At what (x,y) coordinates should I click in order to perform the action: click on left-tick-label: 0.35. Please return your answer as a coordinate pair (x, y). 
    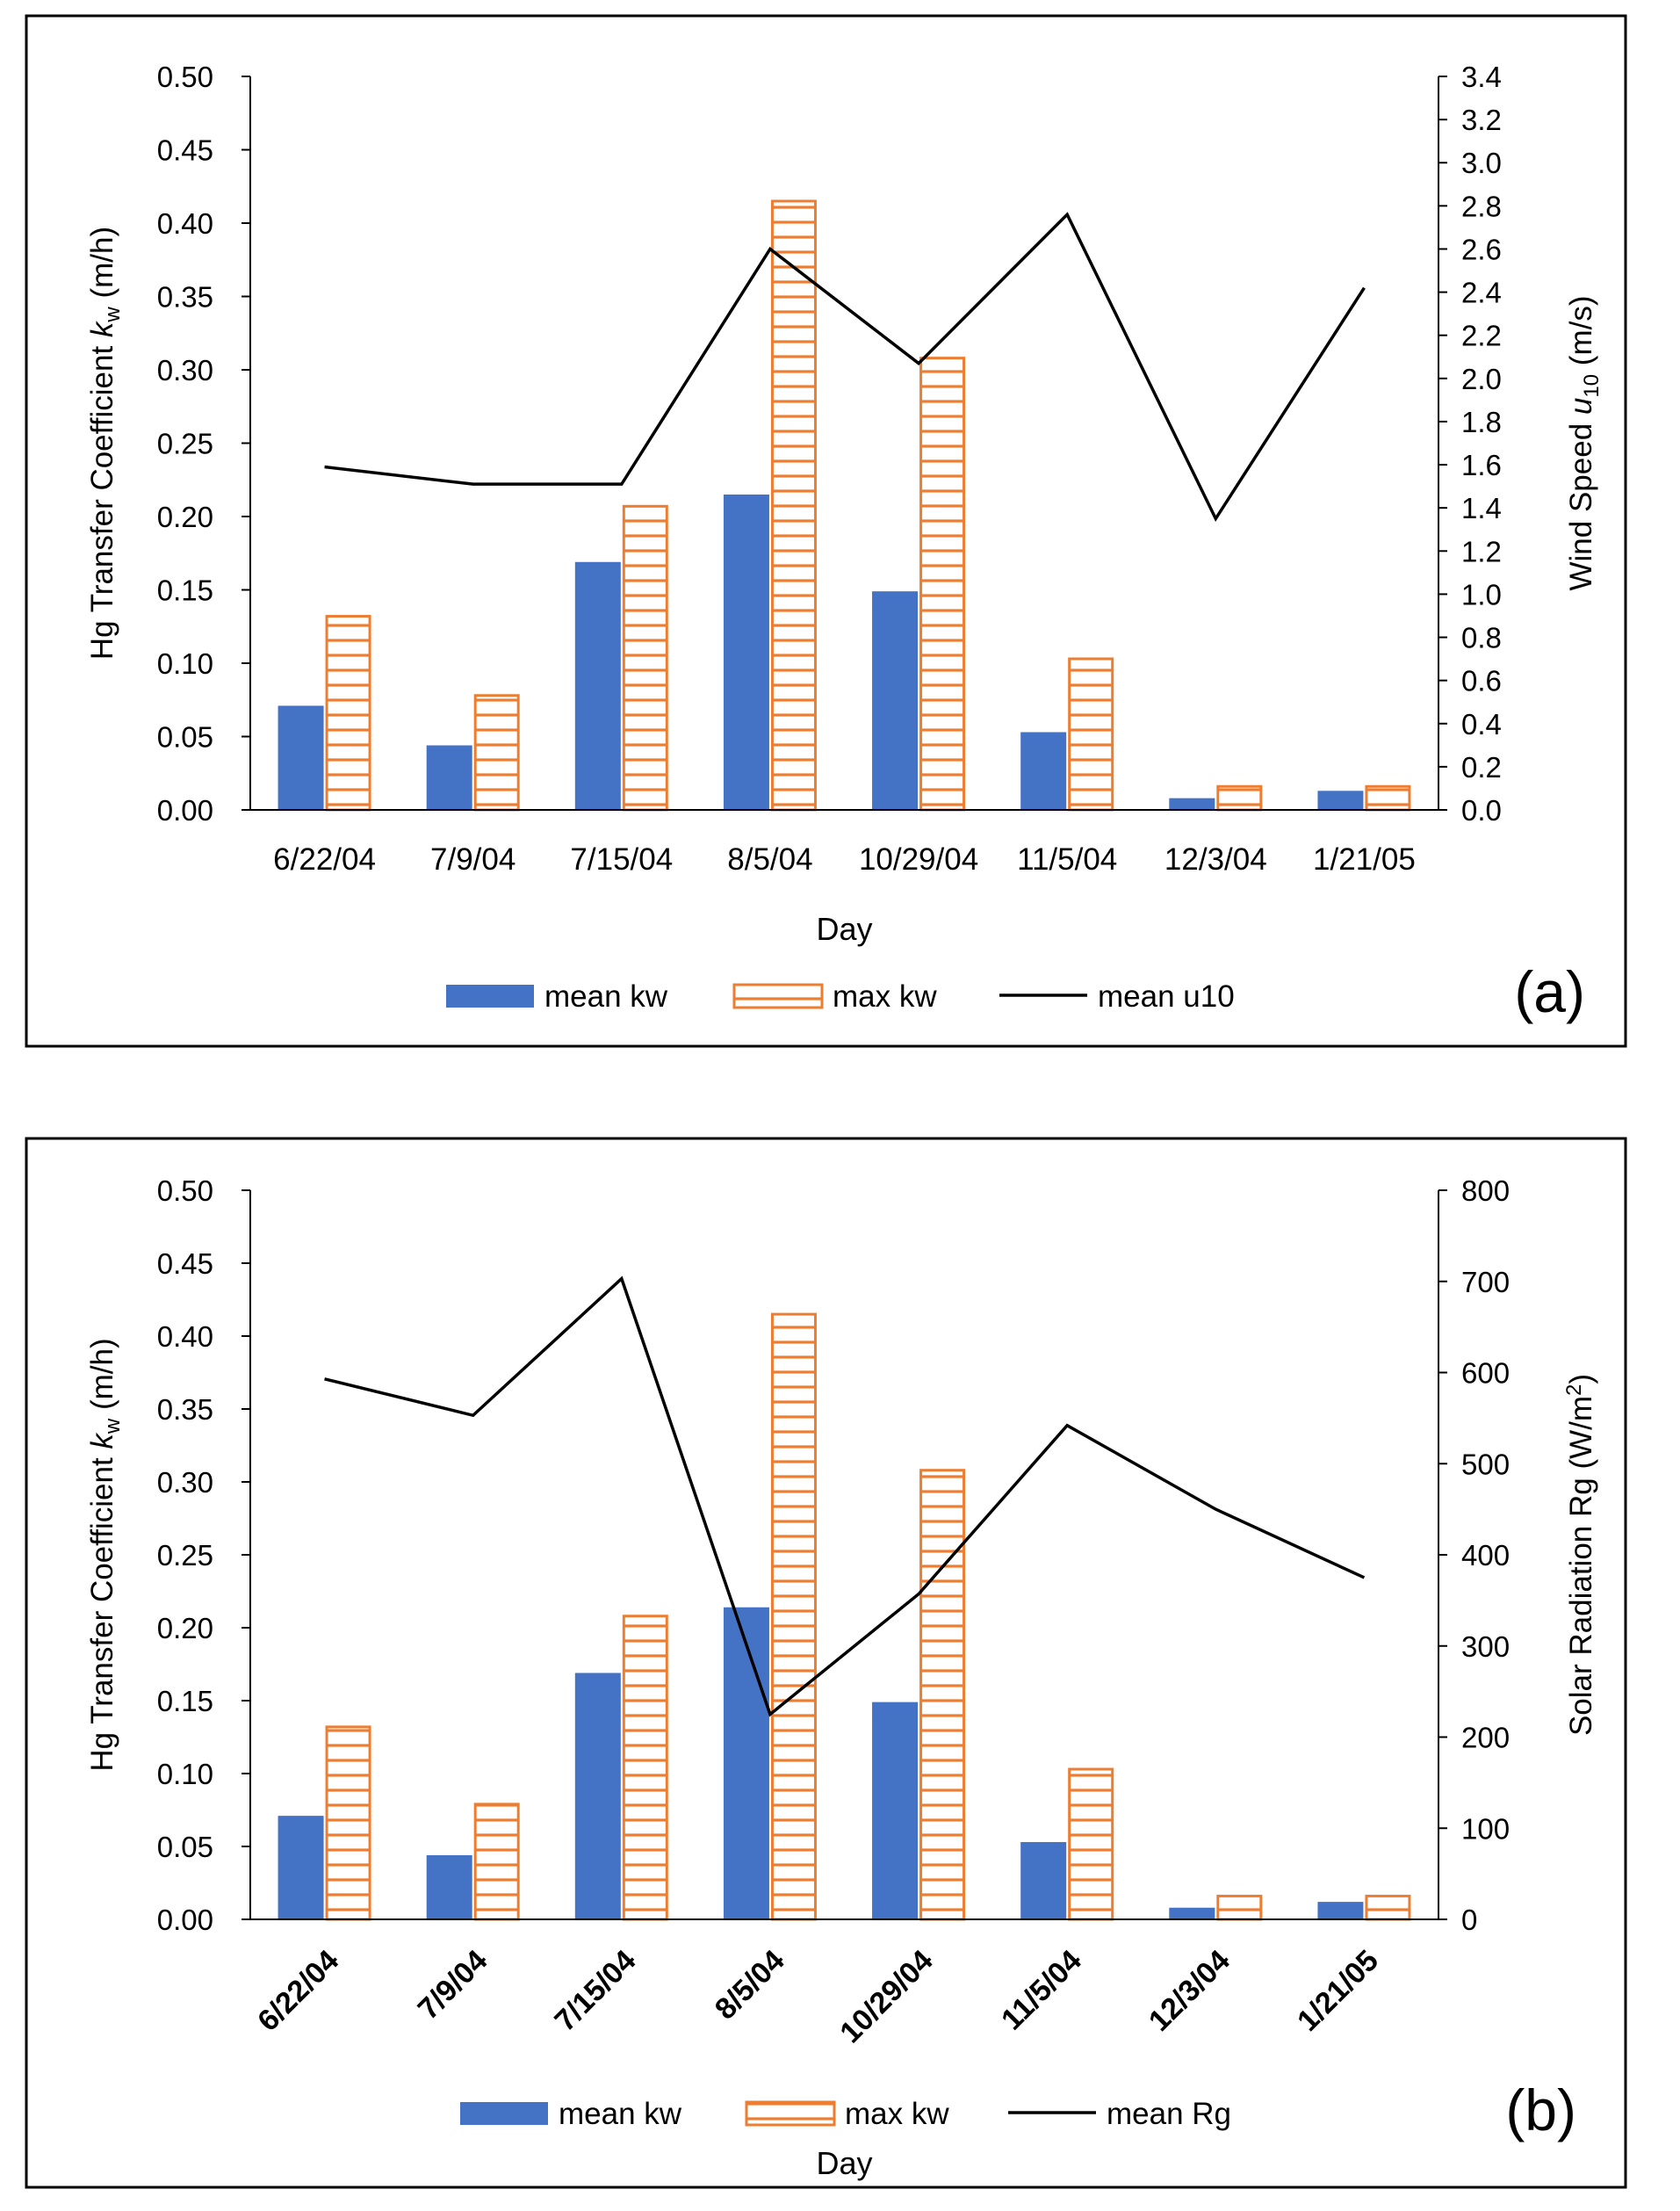
    Looking at the image, I should click on (185, 1409).